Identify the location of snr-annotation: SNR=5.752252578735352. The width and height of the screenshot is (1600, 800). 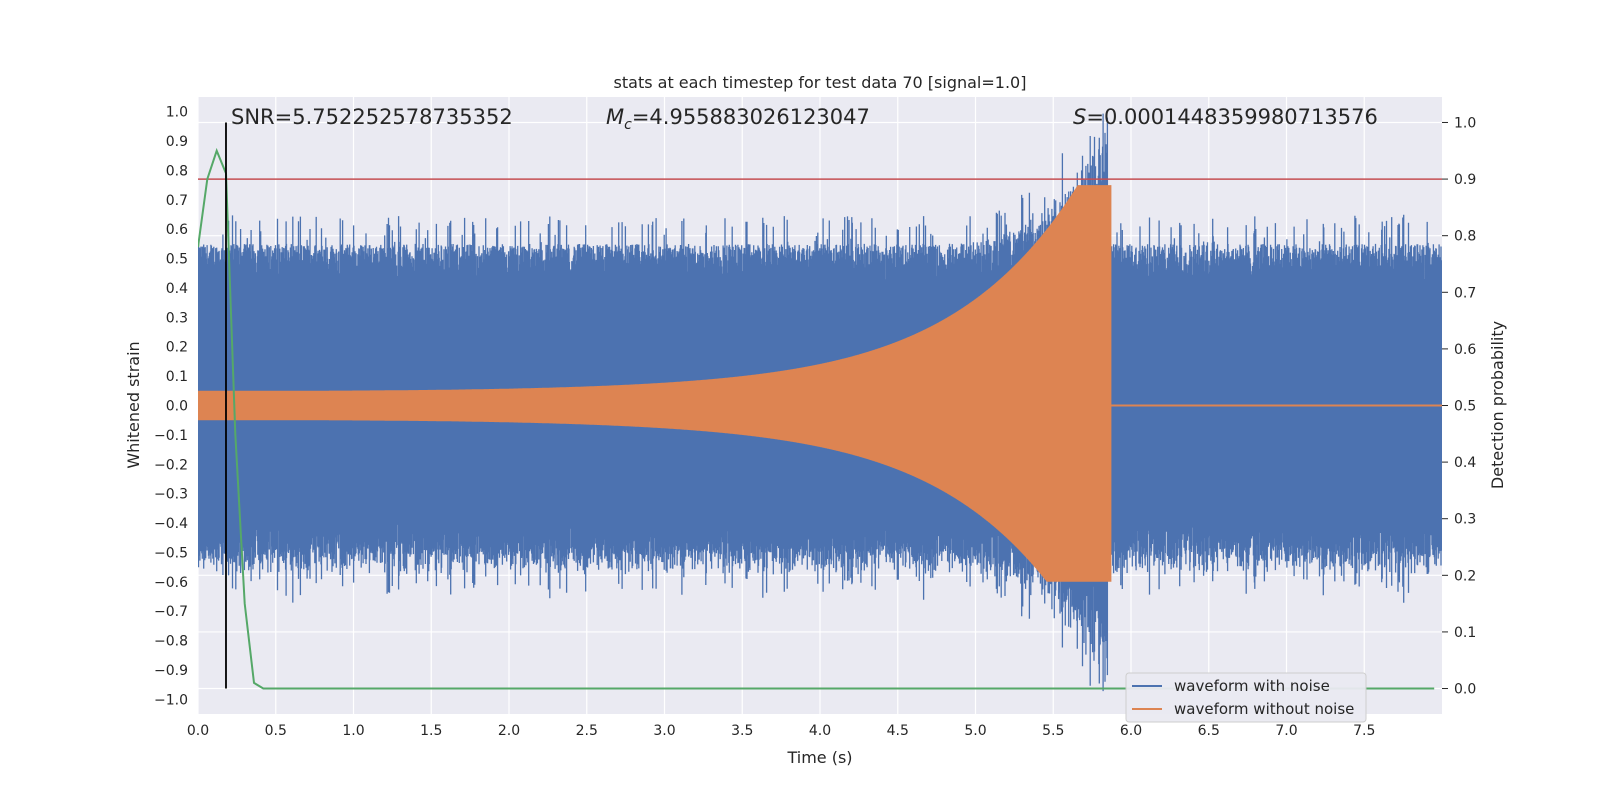
(372, 117).